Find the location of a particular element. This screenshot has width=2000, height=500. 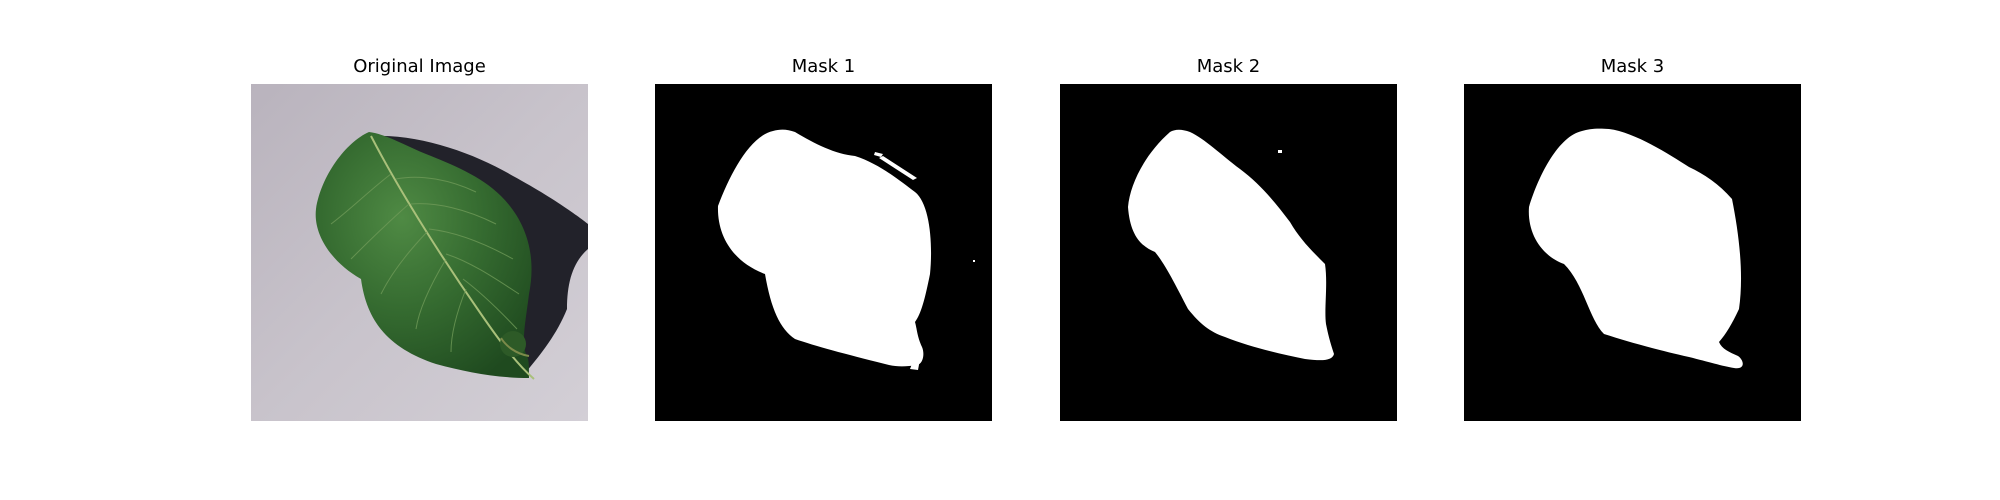

panel-mask-2: Mask 2 is located at coordinates (1228, 252).